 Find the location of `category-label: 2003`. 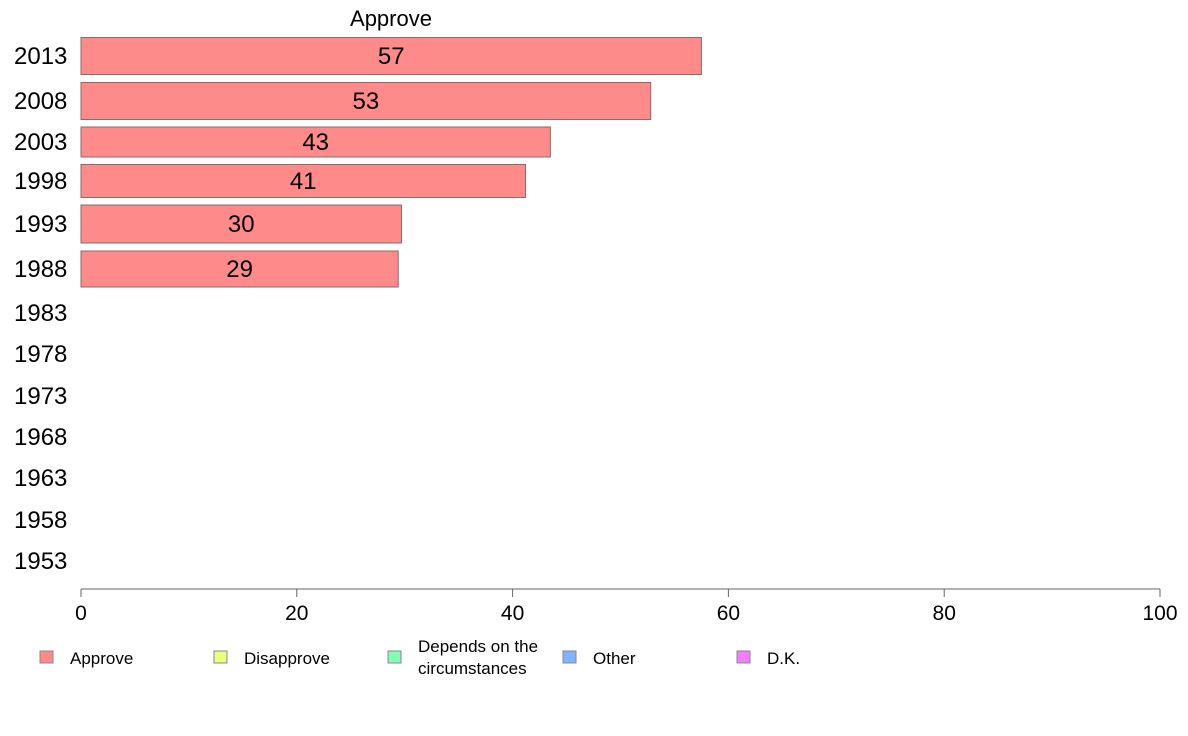

category-label: 2003 is located at coordinates (40, 142).